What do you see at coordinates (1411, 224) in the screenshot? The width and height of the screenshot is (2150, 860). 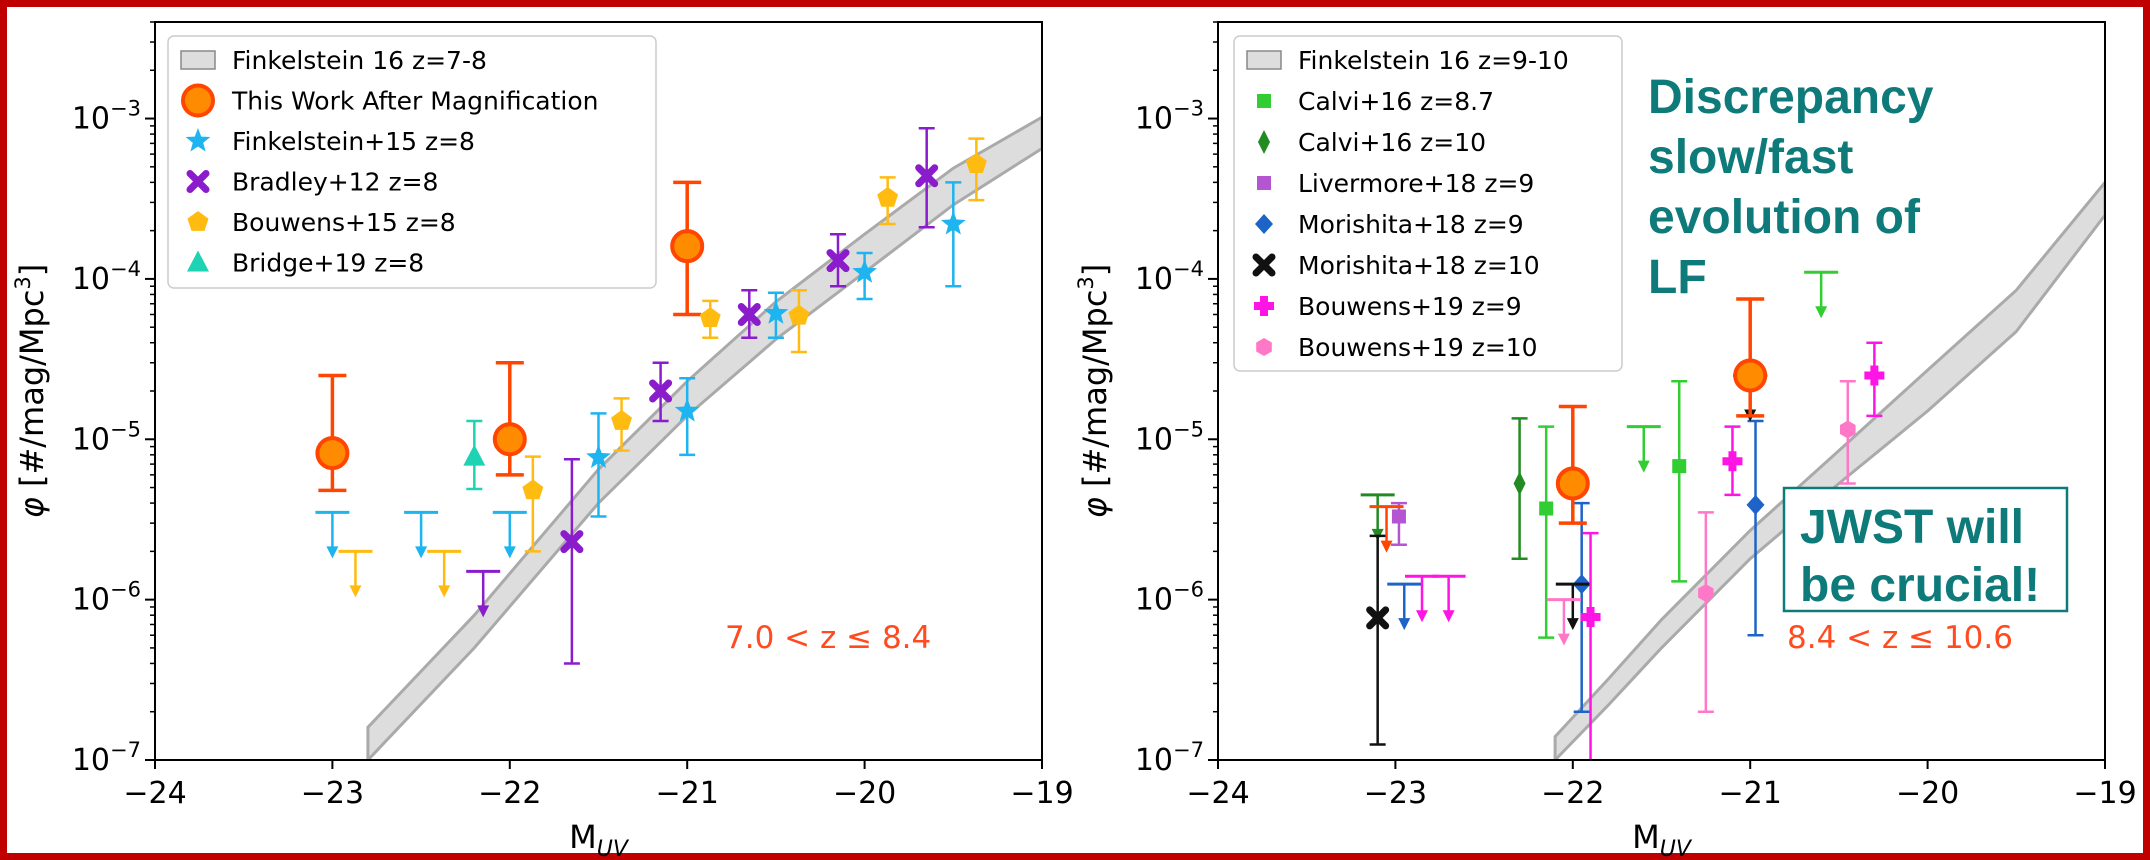 I see `legend-label: Morishita+18 z=9` at bounding box center [1411, 224].